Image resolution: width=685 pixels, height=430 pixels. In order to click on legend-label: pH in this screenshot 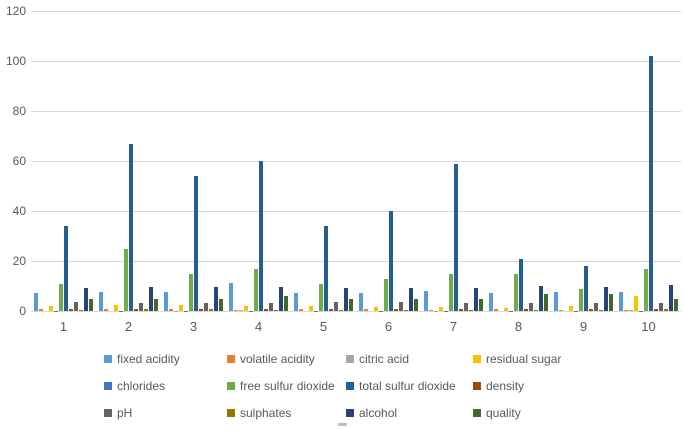, I will do `click(125, 413)`.